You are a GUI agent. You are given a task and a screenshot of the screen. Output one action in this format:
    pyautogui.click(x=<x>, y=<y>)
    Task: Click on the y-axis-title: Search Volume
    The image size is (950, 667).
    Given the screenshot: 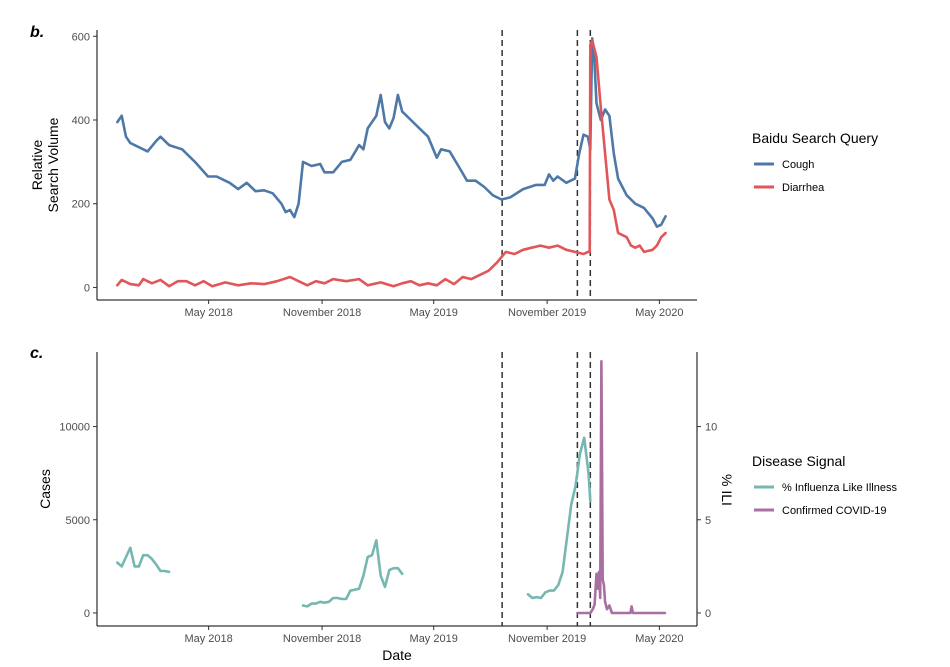 What is the action you would take?
    pyautogui.click(x=53, y=164)
    